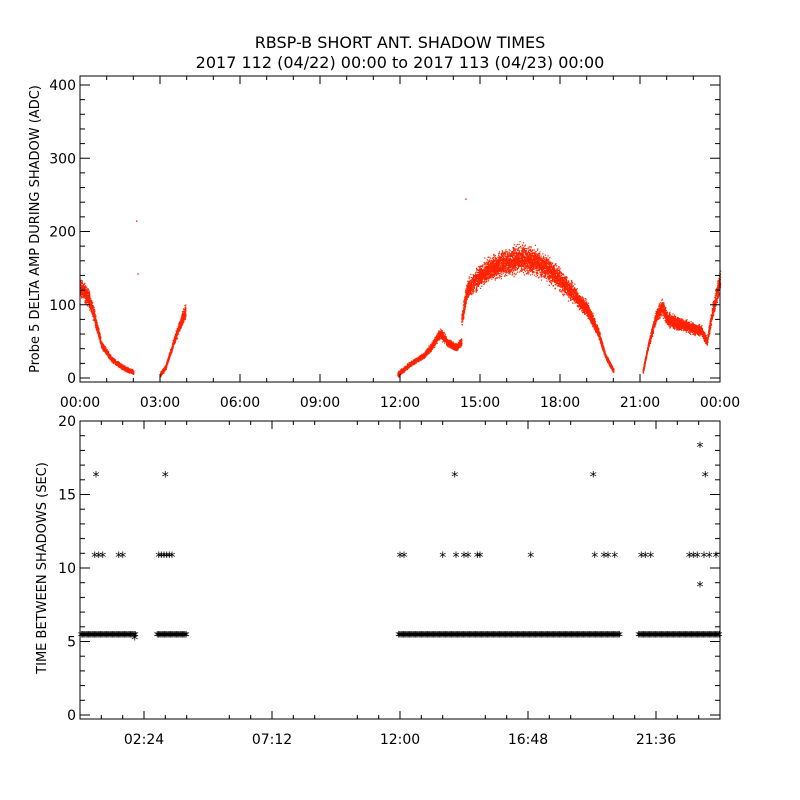 Image resolution: width=800 pixels, height=800 pixels. Describe the element at coordinates (400, 42) in the screenshot. I see `chart-title-line1: RBSP-B SHORT ANT. SHADOW TIMES` at that location.